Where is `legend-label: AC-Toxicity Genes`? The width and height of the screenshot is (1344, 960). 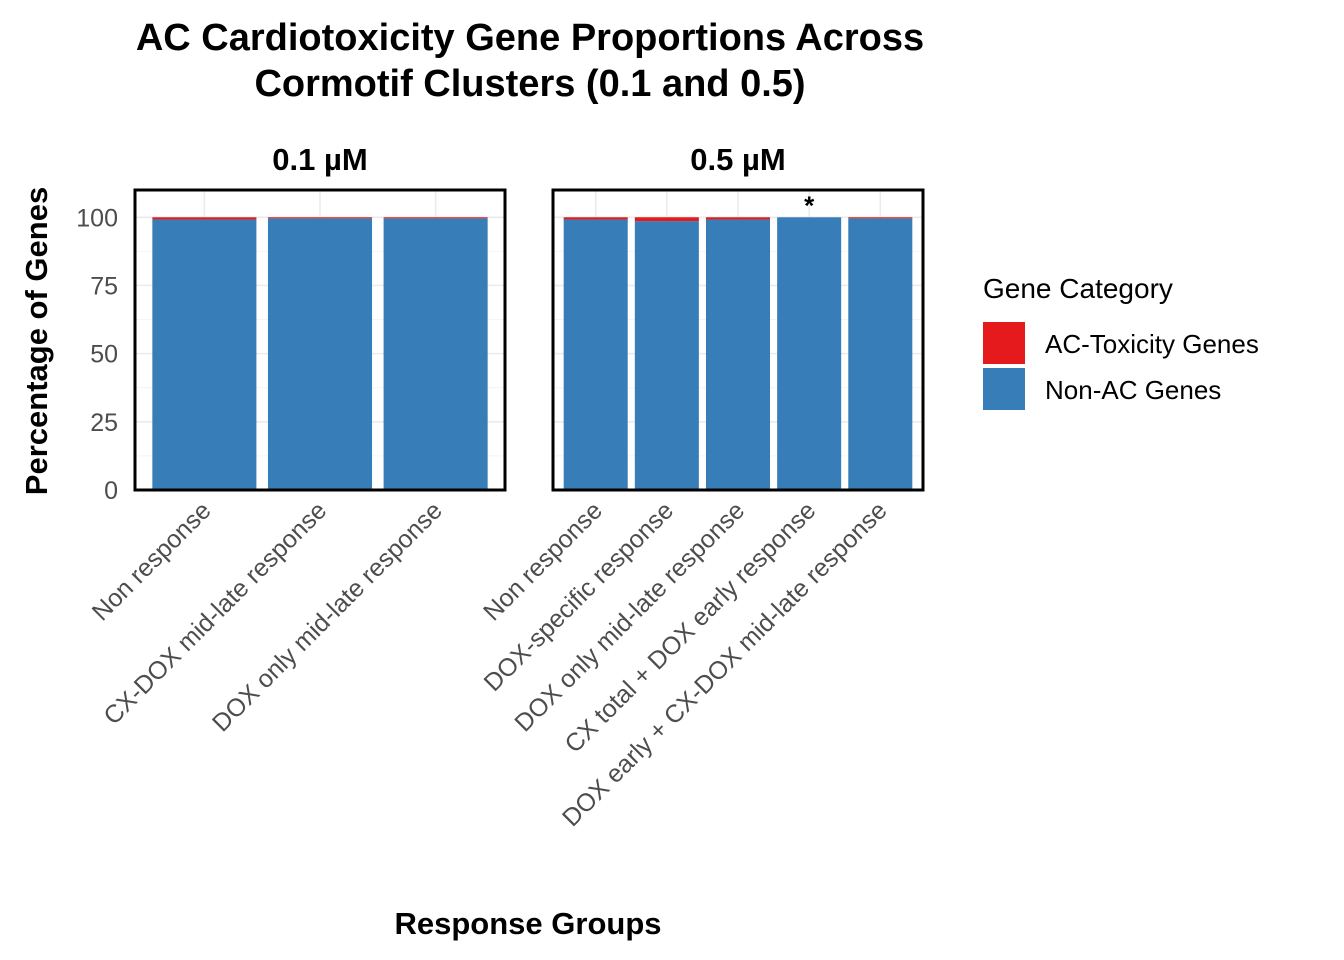 legend-label: AC-Toxicity Genes is located at coordinates (1152, 344).